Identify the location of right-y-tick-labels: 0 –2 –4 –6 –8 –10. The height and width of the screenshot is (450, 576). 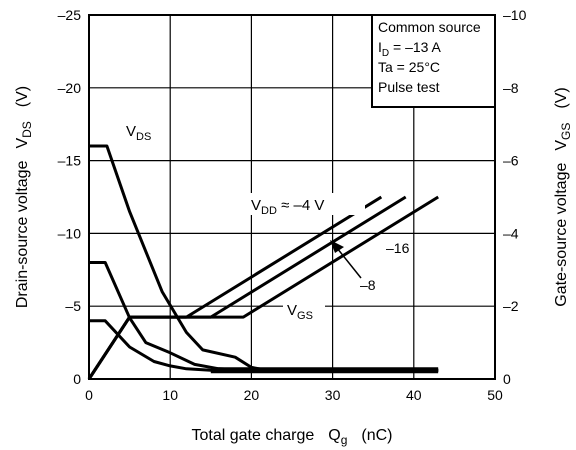
(515, 197).